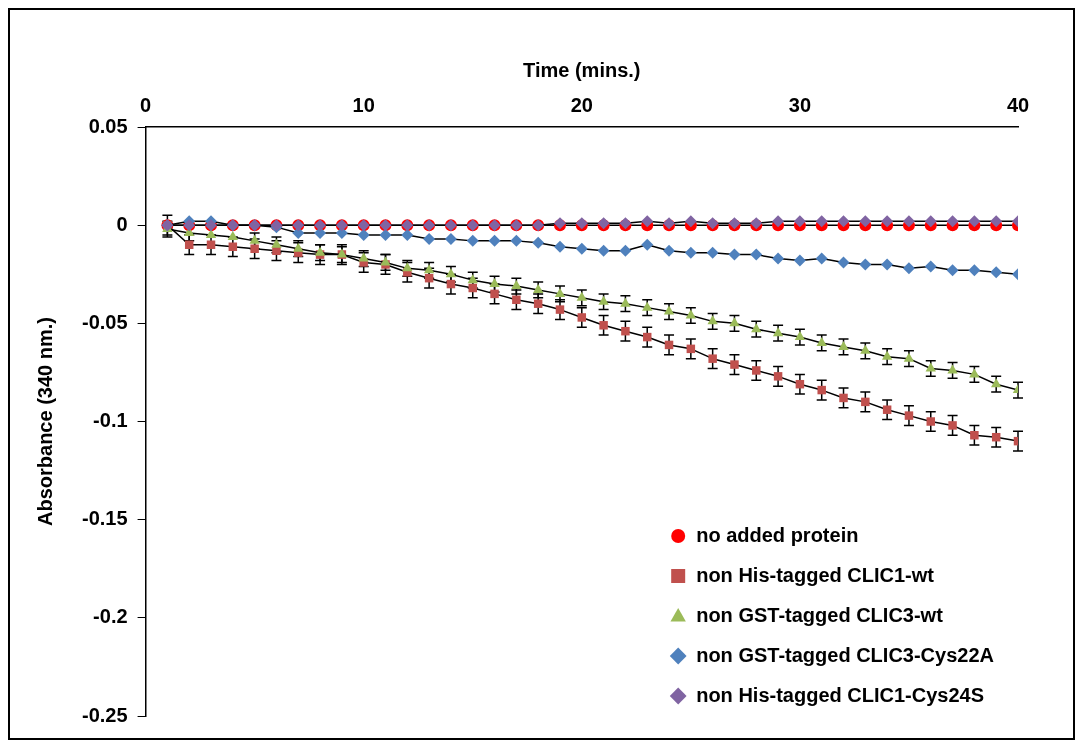 This screenshot has height=748, width=1083. I want to click on y-axis-title: Absorbance (340 nm.), so click(44, 421).